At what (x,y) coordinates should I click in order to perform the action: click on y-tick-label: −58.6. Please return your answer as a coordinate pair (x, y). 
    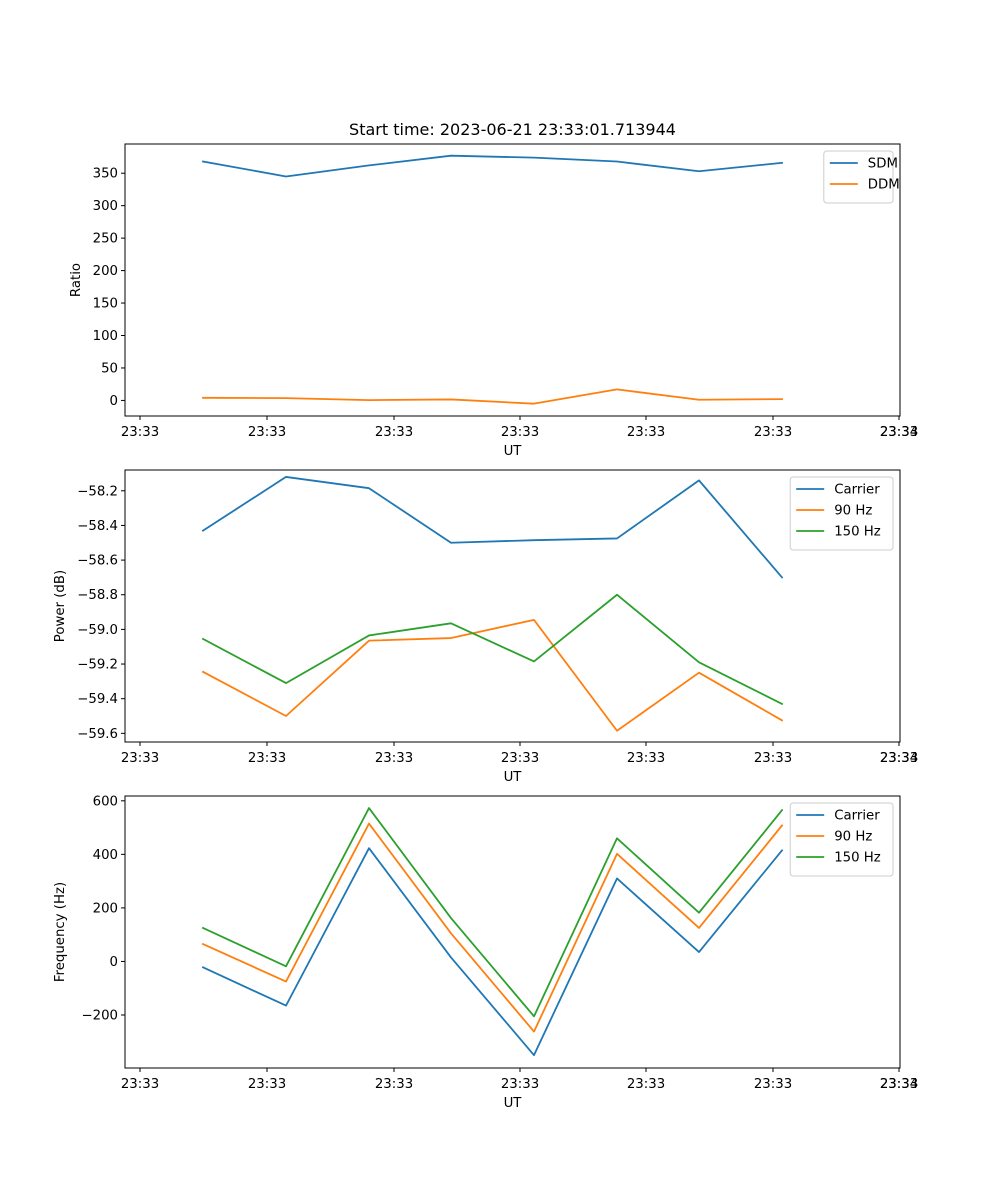
    Looking at the image, I should click on (97, 561).